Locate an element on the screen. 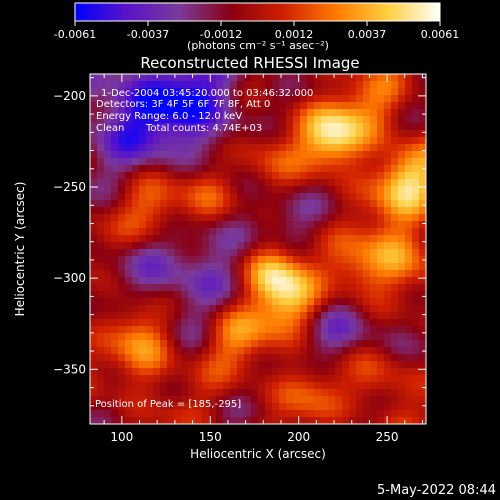  colorbar-unit-label: (photons cm⁻² s⁻¹ asec⁻²) is located at coordinates (258, 45).